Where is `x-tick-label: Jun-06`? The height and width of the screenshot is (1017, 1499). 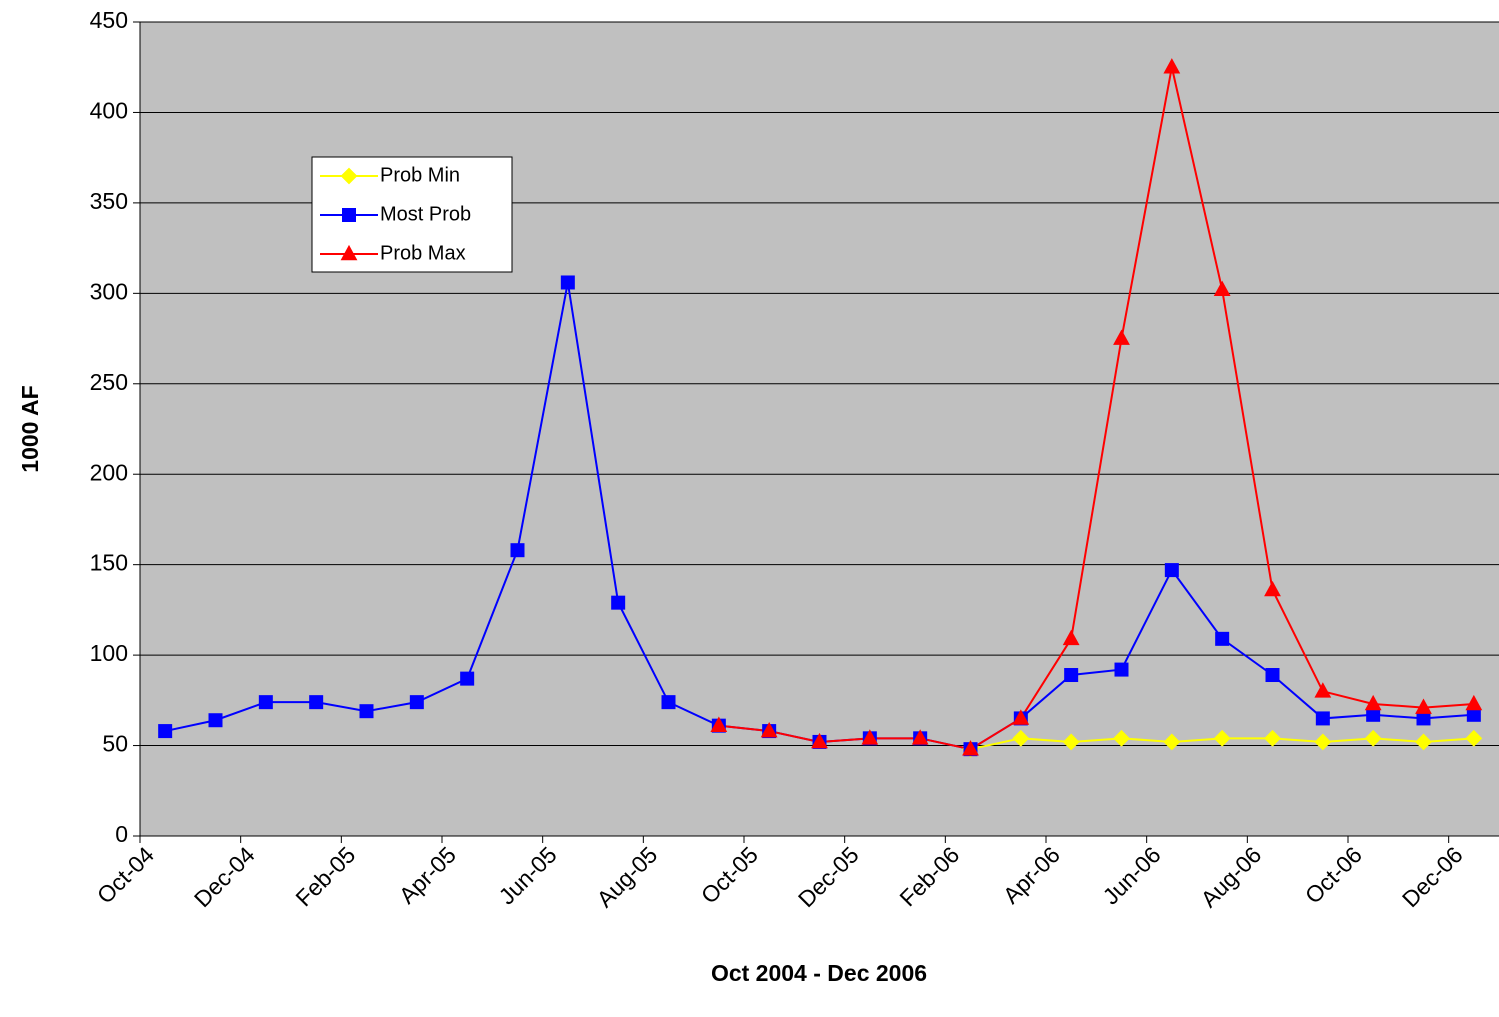 x-tick-label: Jun-06 is located at coordinates (1132, 875).